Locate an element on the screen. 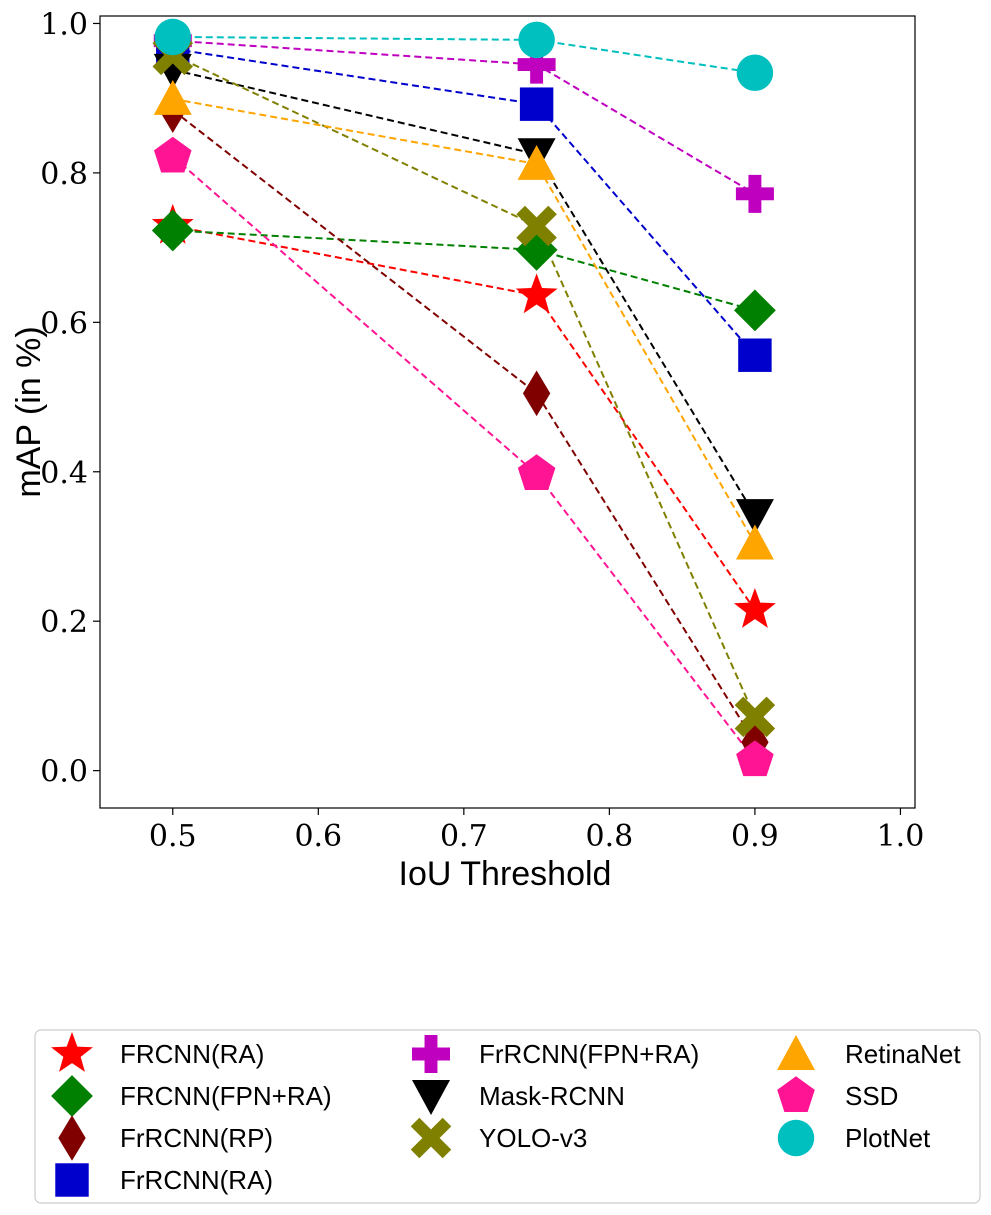 This screenshot has height=1215, width=991. x-tick-label: 0.8 is located at coordinates (610, 836).